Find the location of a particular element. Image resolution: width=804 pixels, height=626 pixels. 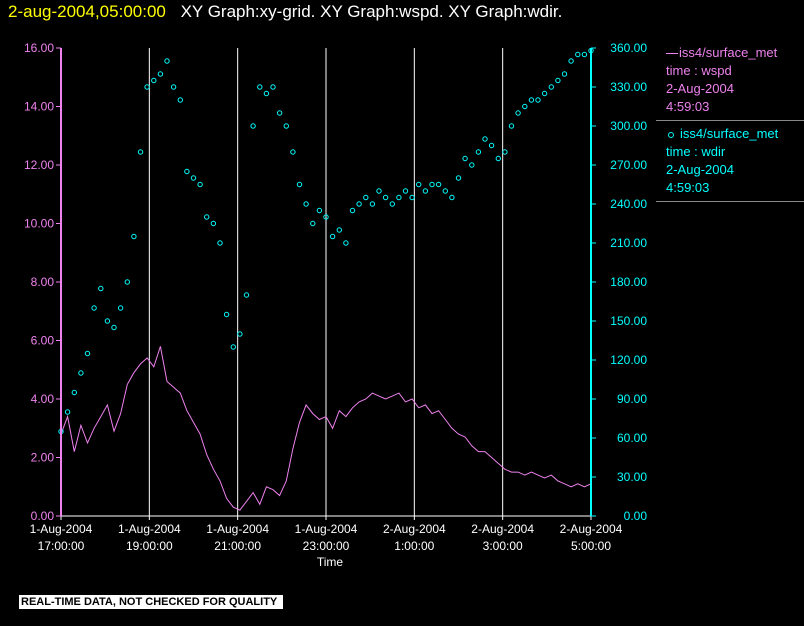

legend-wspd-date: 2-Aug-2004 is located at coordinates (700, 88).